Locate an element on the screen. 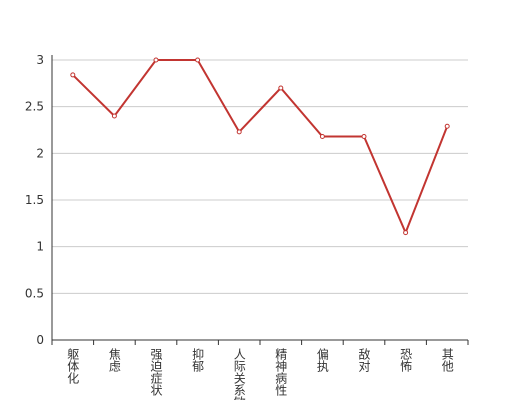  y-tick-label: 0 is located at coordinates (40, 340).